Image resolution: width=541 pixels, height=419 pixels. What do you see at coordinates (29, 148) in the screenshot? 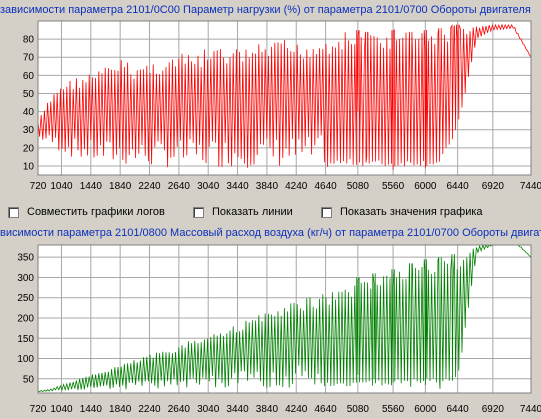
I see `y-tick-label: 20` at bounding box center [29, 148].